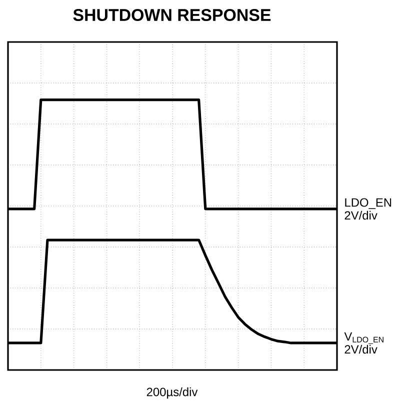  Describe the element at coordinates (364, 338) in the screenshot. I see `series-label: V$_{LDO_EN}$` at that location.